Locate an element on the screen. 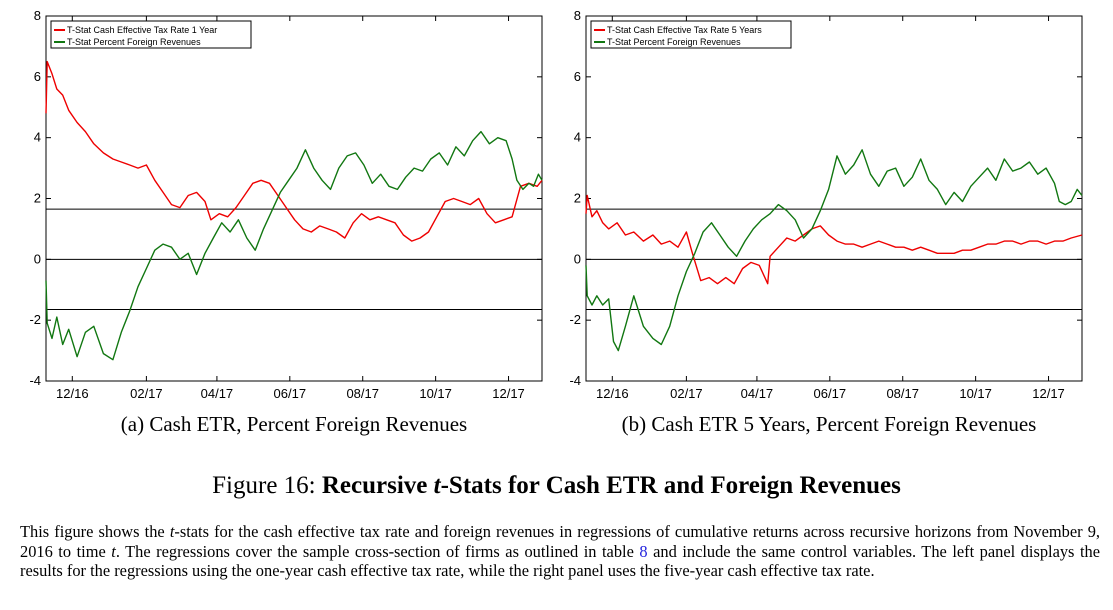 The width and height of the screenshot is (1113, 610). panel-b-legend-box is located at coordinates (691, 34).